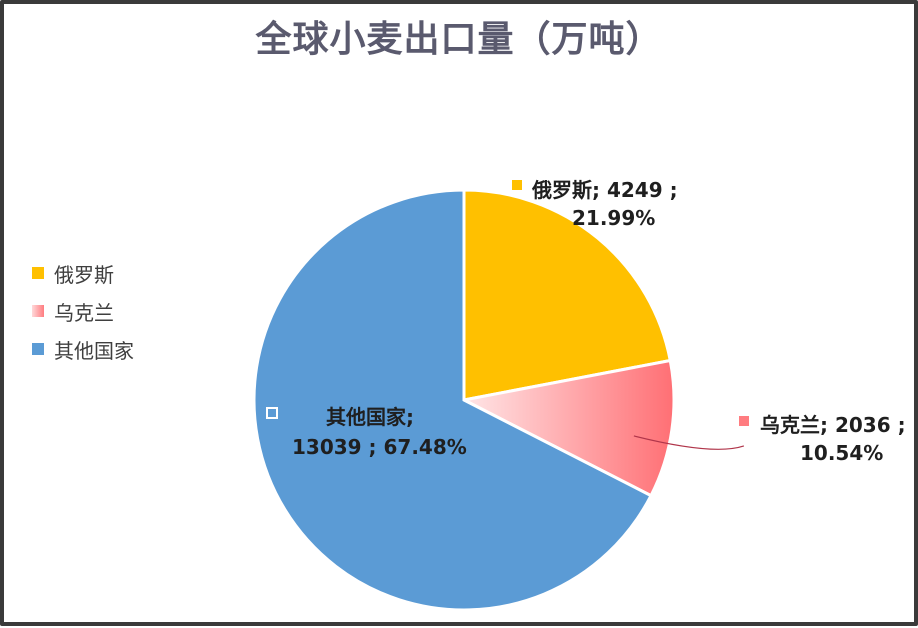 The height and width of the screenshot is (628, 918). I want to click on legend-item-ukraine: 乌克兰, so click(83, 311).